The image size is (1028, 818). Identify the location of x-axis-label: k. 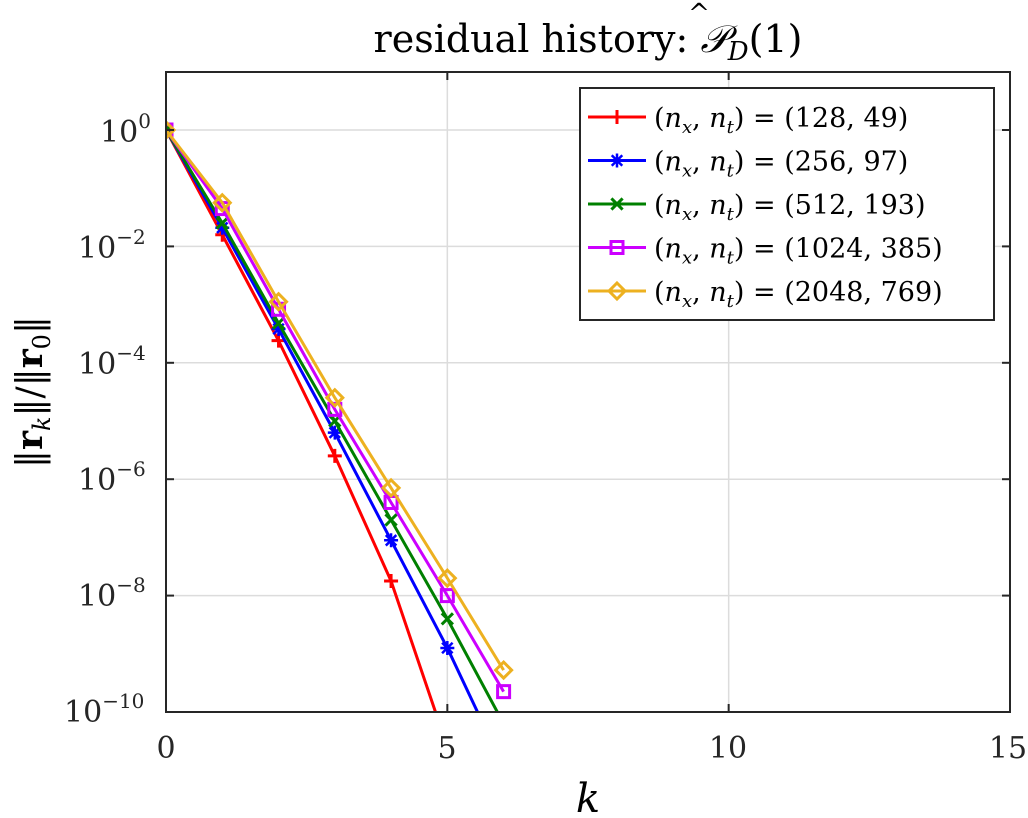
(588, 797).